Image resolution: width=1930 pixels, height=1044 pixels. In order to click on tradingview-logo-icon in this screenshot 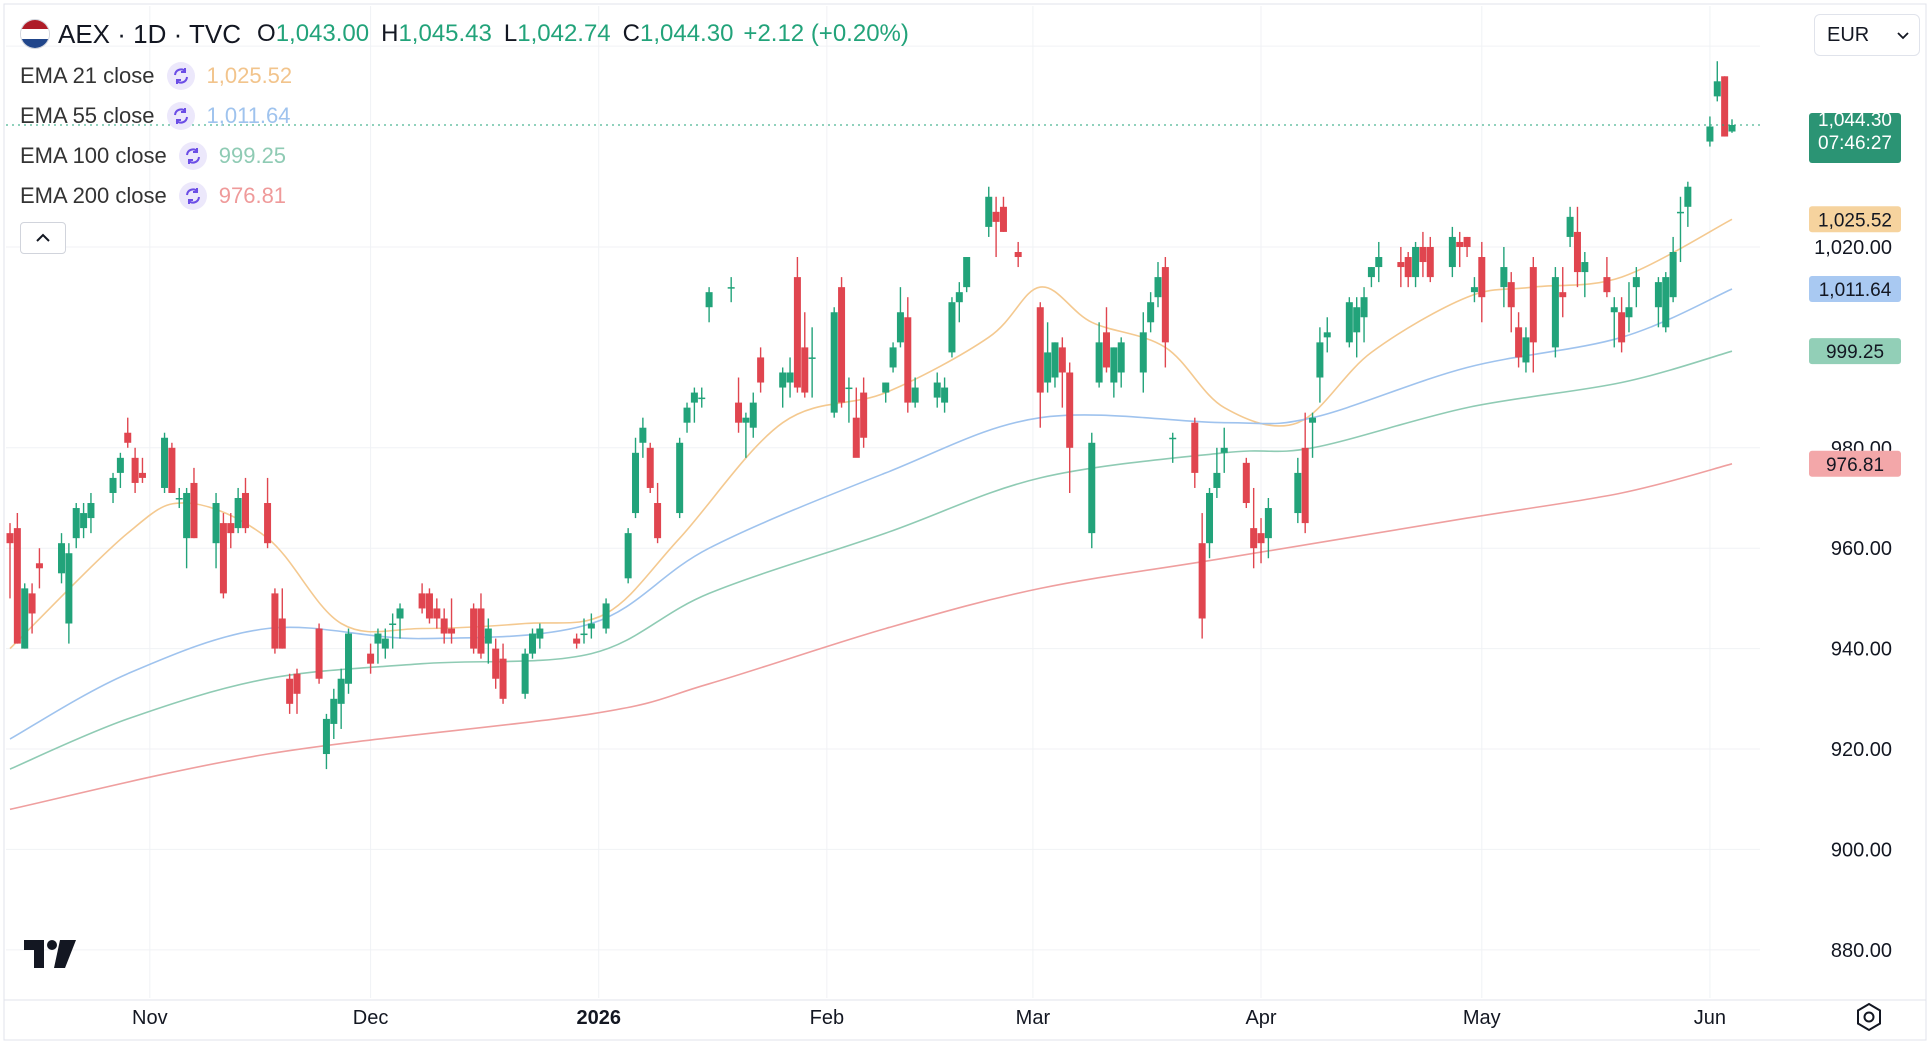, I will do `click(51, 954)`.